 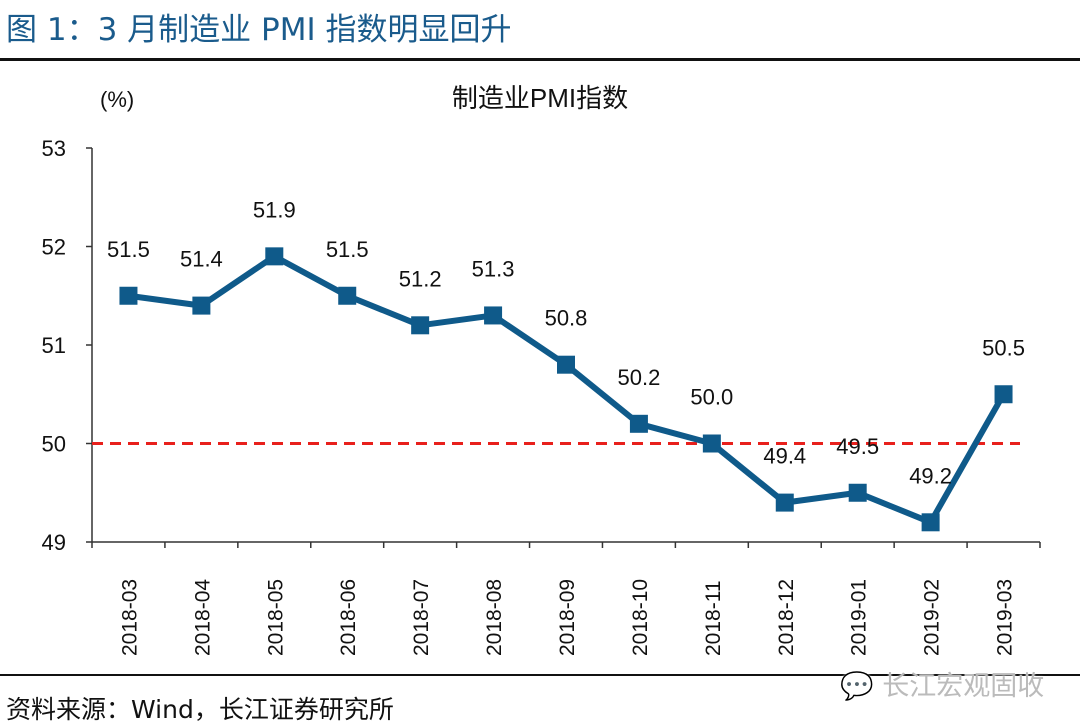 What do you see at coordinates (200, 709) in the screenshot?
I see `source-note: 资料来源：Wind，长江证券研究所` at bounding box center [200, 709].